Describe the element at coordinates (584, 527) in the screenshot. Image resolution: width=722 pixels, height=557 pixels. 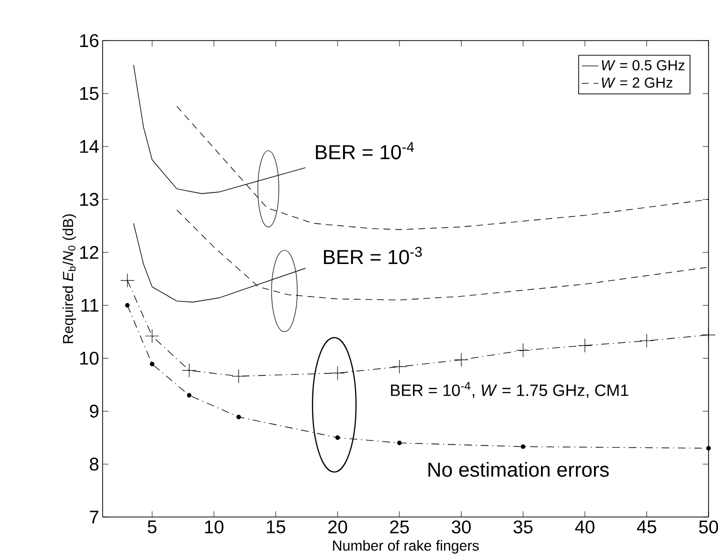
I see `x-tick-label: 40` at that location.